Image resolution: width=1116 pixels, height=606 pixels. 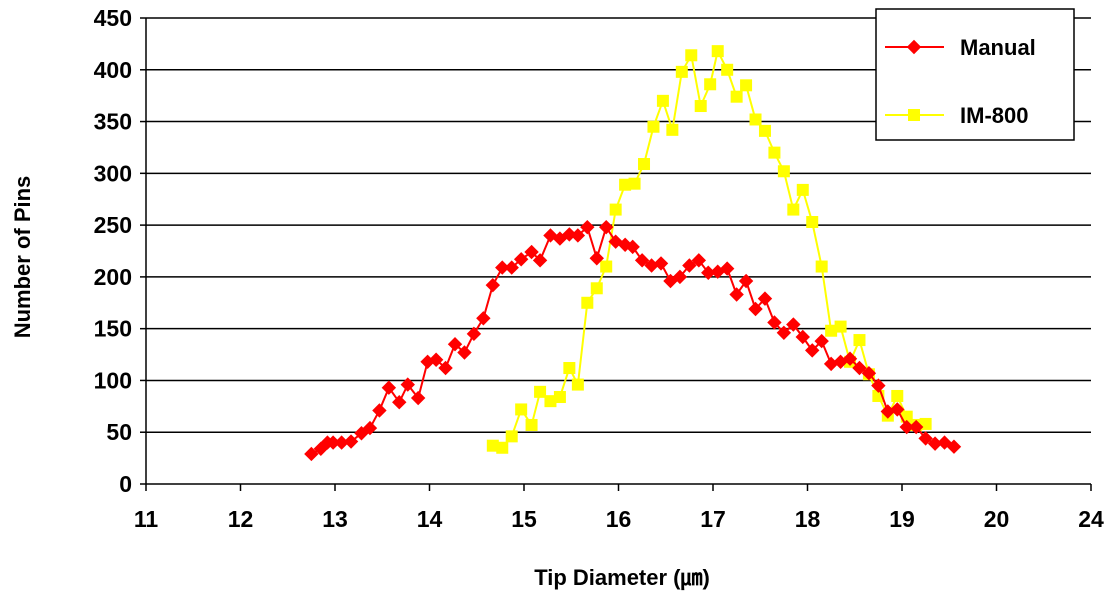 I want to click on x-axis-title: Tip Diameter (㎛), so click(x=622, y=578).